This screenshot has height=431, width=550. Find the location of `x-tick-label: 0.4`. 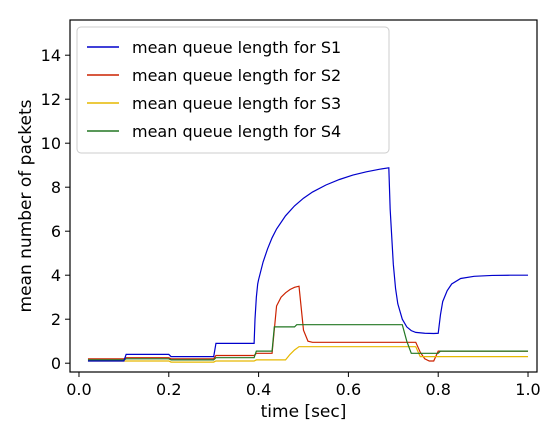

x-tick-label: 0.4 is located at coordinates (258, 389).